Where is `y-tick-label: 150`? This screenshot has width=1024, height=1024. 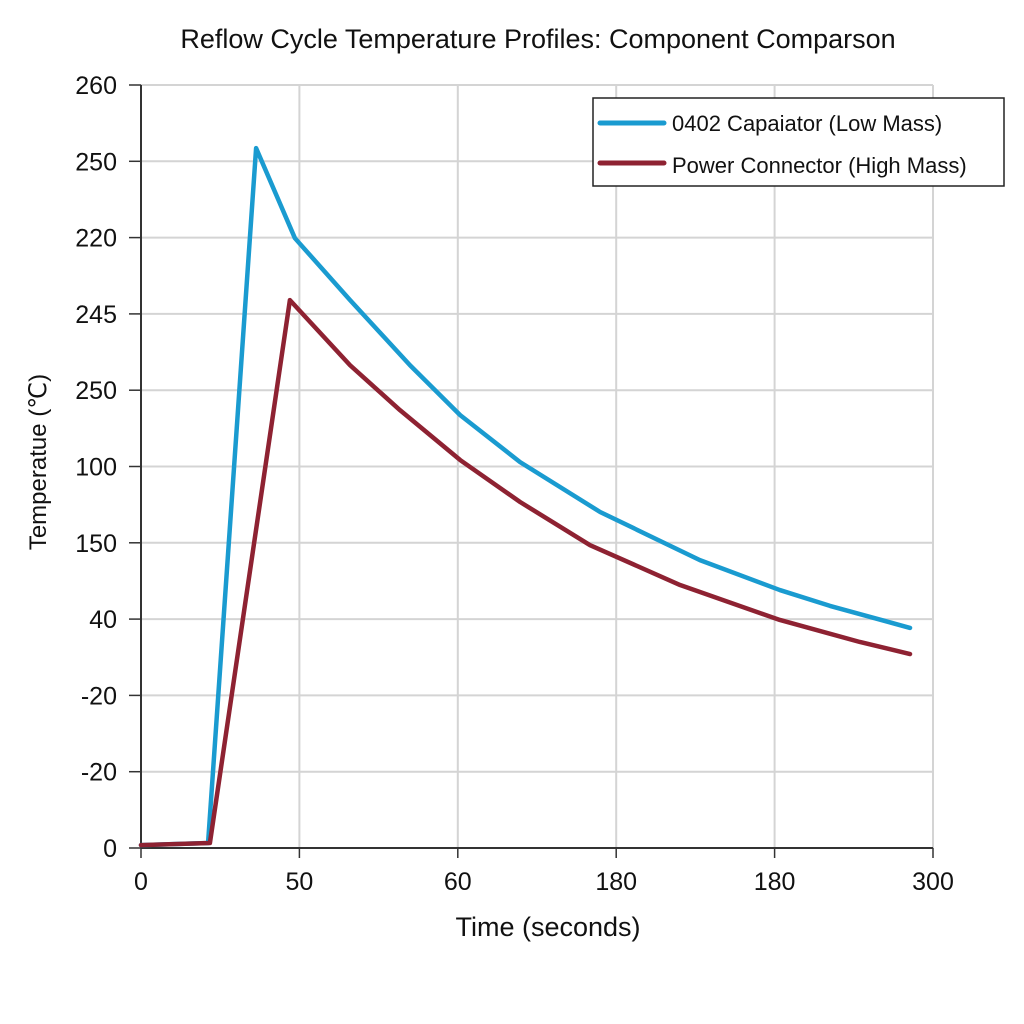
y-tick-label: 150 is located at coordinates (96, 544).